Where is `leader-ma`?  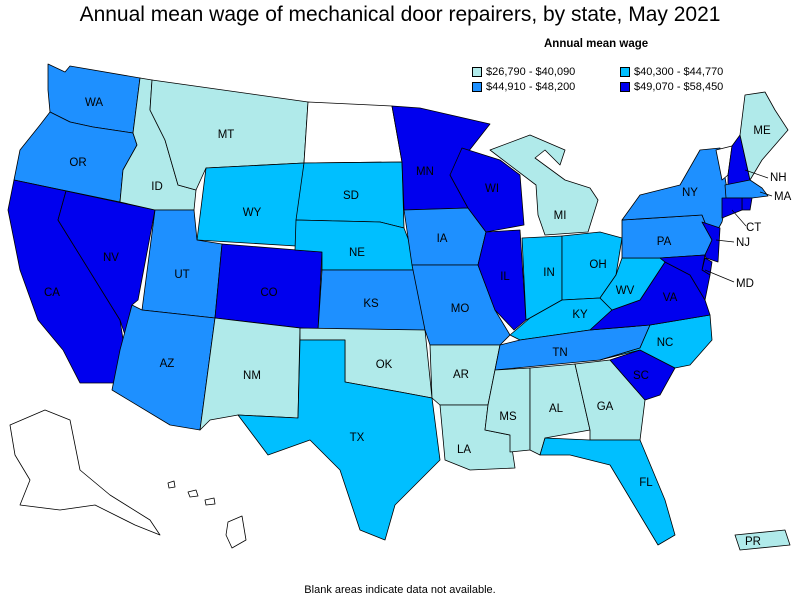 leader-ma is located at coordinates (766, 194).